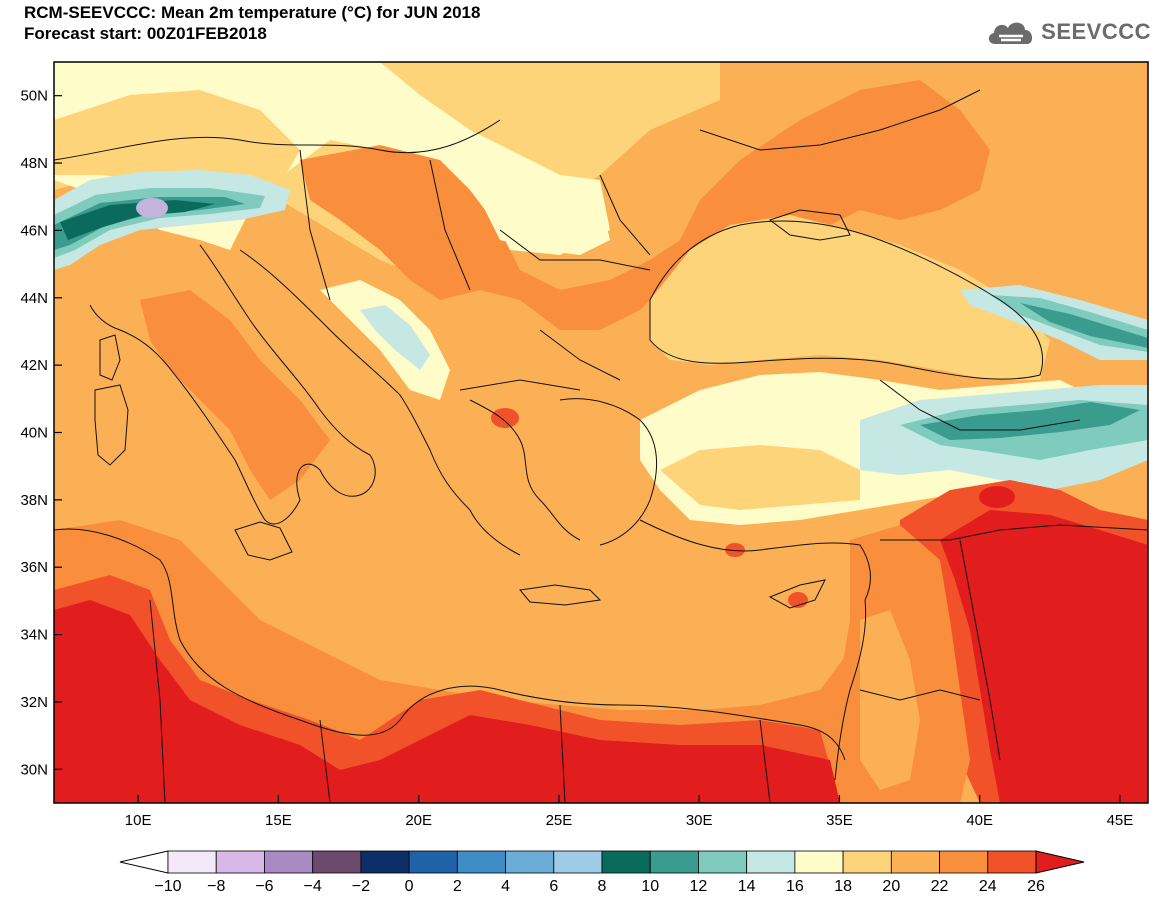 The height and width of the screenshot is (907, 1165). Describe the element at coordinates (505, 886) in the screenshot. I see `colorbar-label: 4` at that location.